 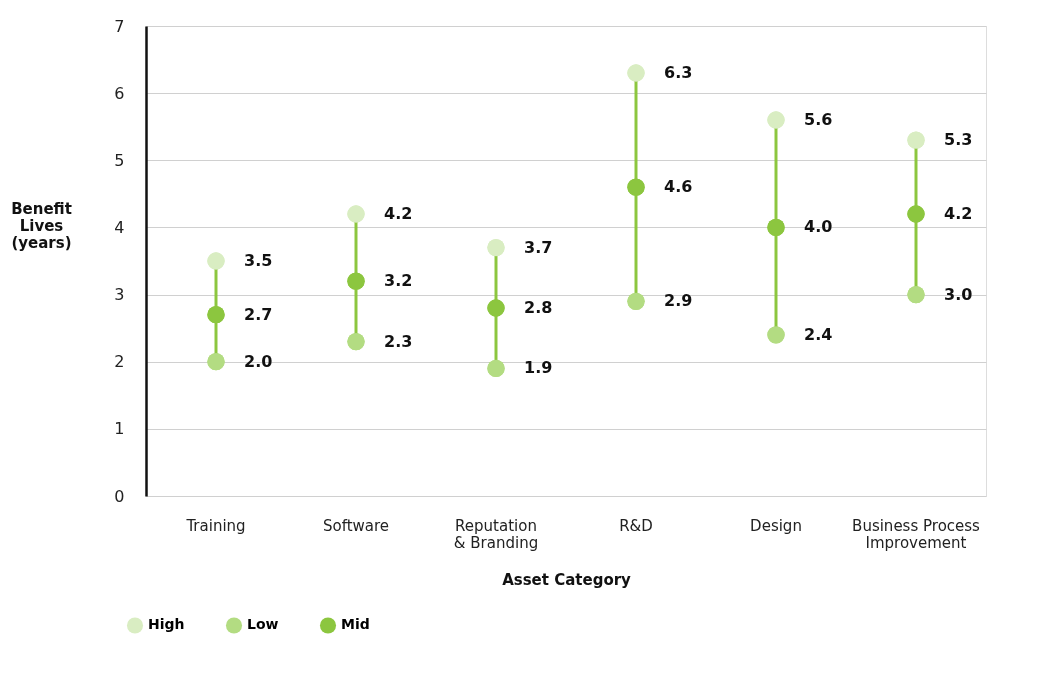 I want to click on y-tick-label: 3, so click(x=119, y=295).